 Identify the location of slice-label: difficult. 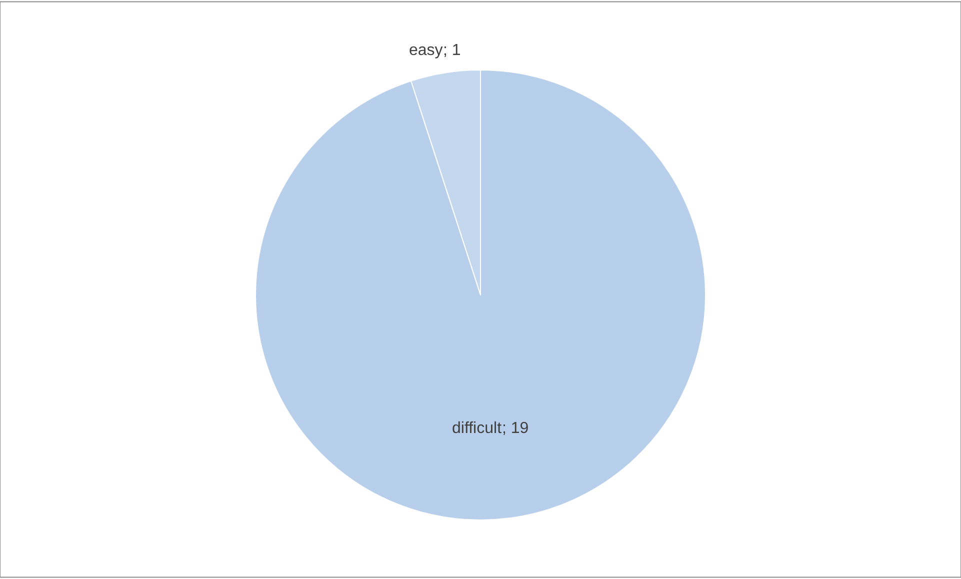
(477, 428).